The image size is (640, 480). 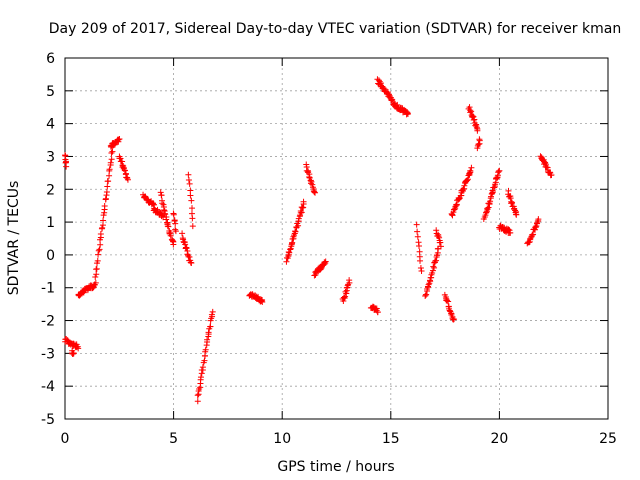 I want to click on y-tick-label: 5, so click(x=50, y=92).